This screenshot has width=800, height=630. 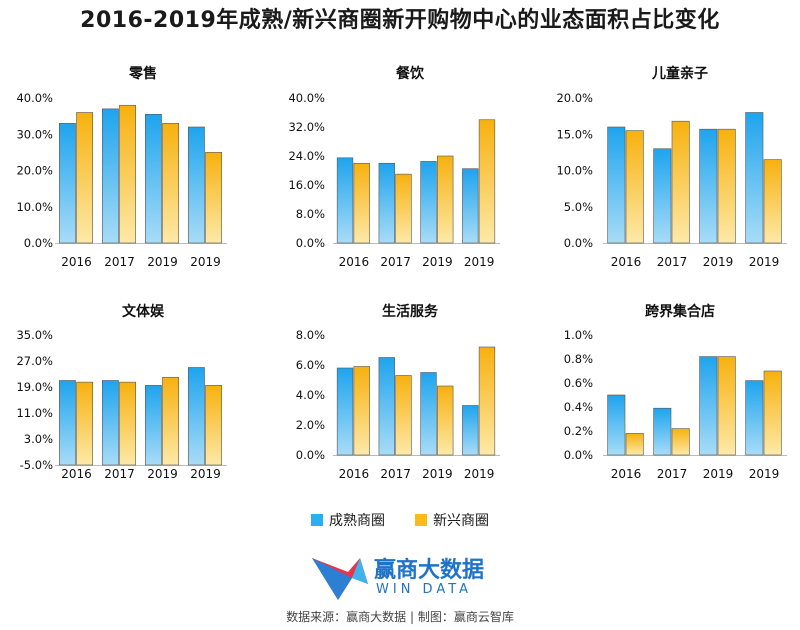 What do you see at coordinates (574, 98) in the screenshot?
I see `y-tick-label: 20.0%` at bounding box center [574, 98].